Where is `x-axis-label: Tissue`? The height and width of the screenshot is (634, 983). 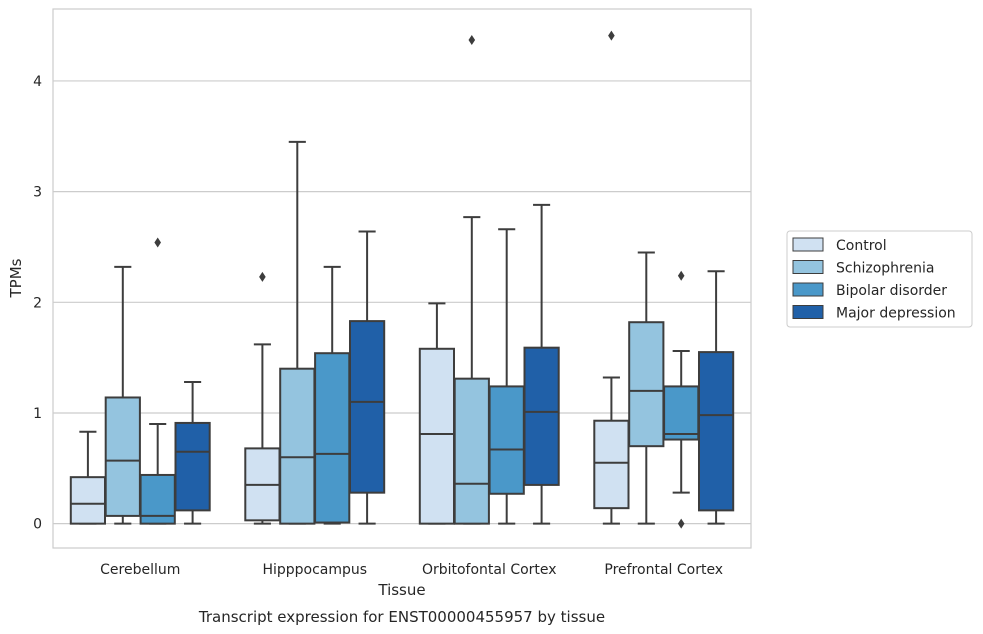 x-axis-label: Tissue is located at coordinates (401, 590).